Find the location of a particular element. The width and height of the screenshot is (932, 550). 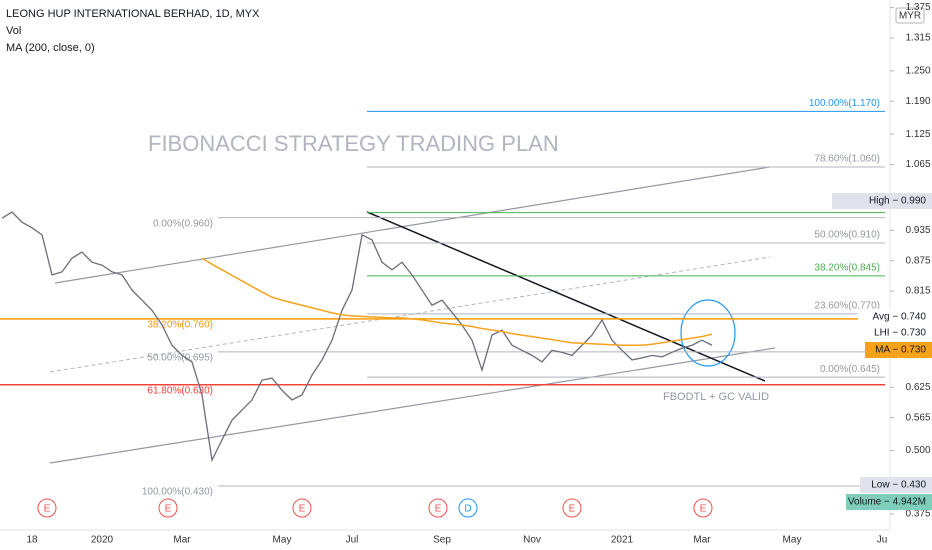

x-tick-label: Ju is located at coordinates (882, 540).